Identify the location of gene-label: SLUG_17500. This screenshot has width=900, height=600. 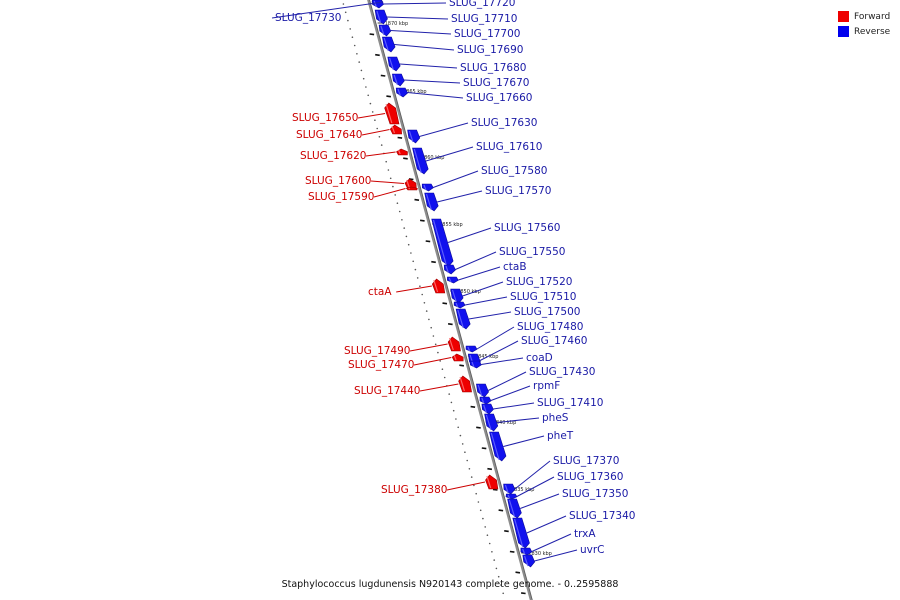
(547, 312).